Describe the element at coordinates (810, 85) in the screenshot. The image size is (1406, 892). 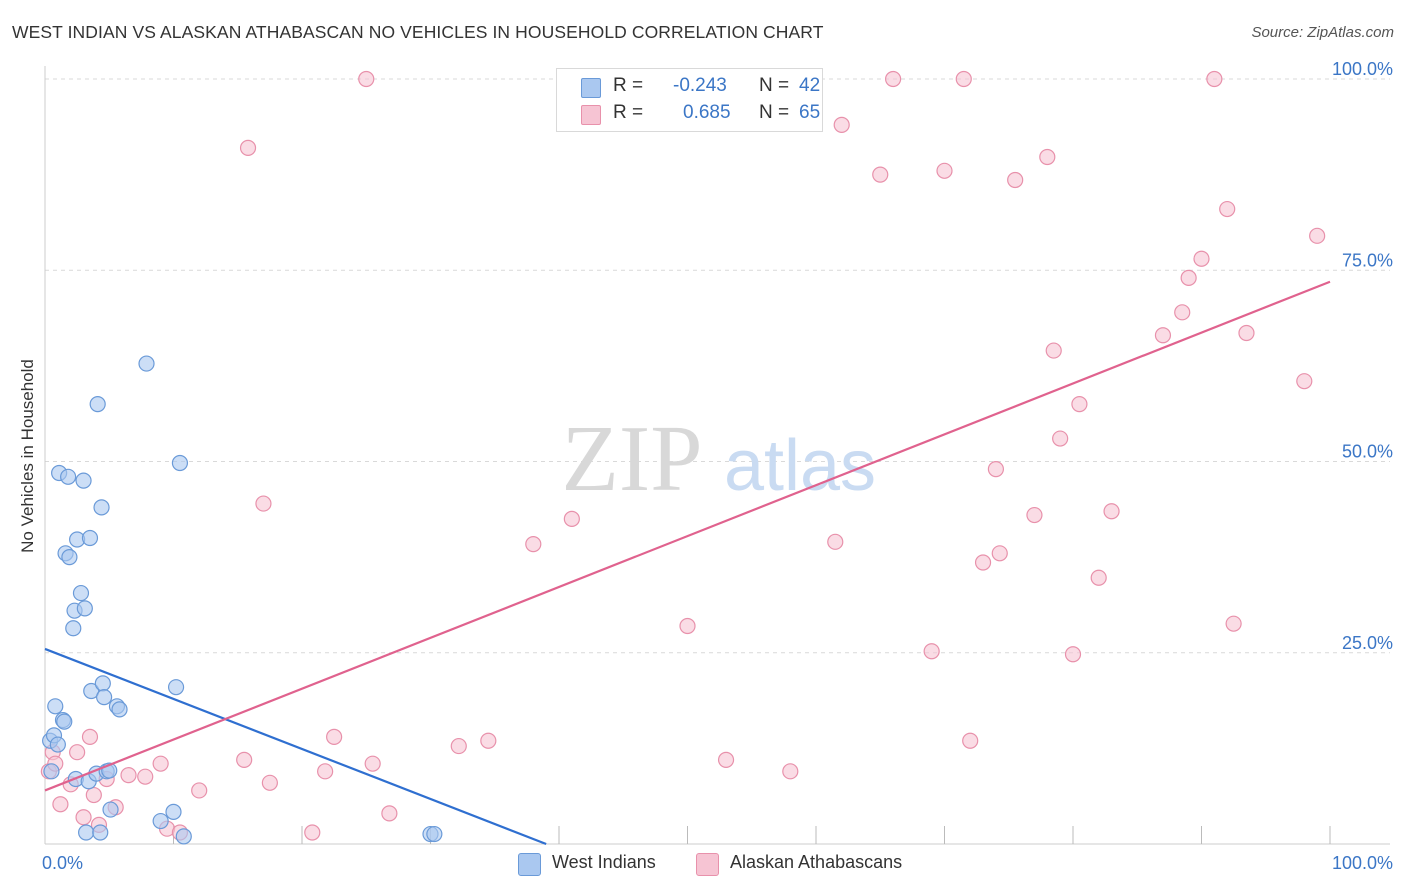
I see `legend-n-value: 42` at that location.